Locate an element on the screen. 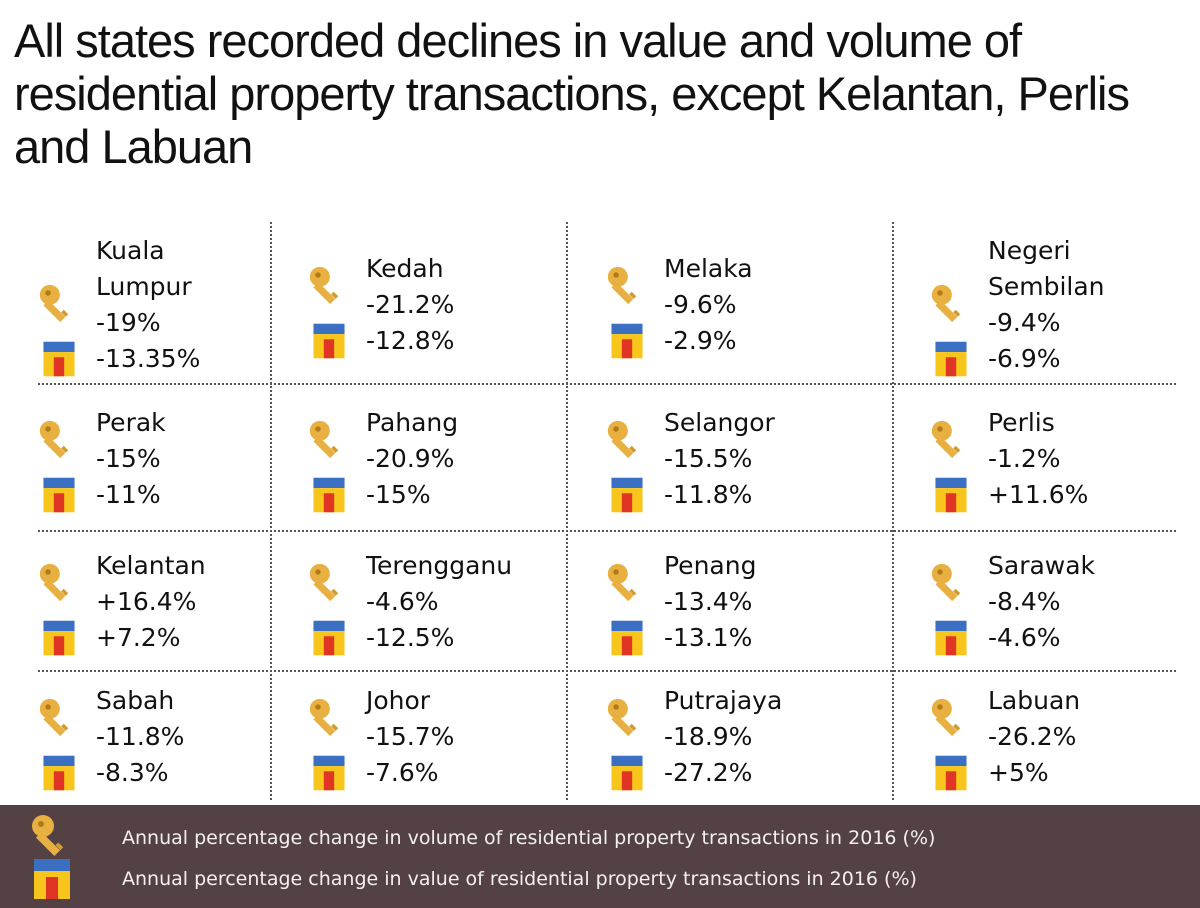 The width and height of the screenshot is (1200, 908). state-text: Pahang -20.9% -15% is located at coordinates (412, 459).